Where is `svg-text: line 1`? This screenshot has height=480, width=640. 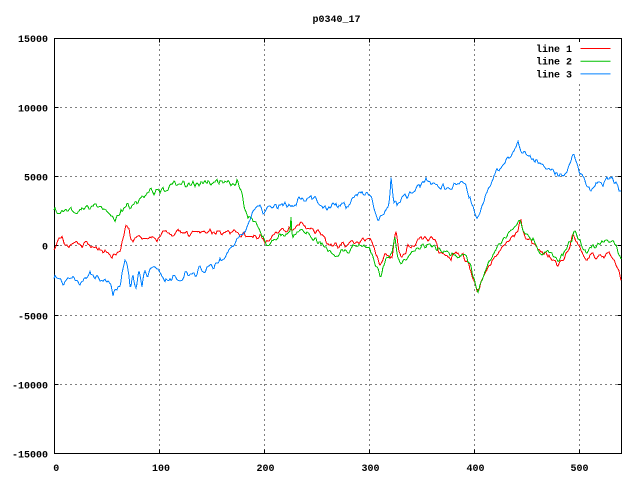 svg-text: line 1 is located at coordinates (554, 50).